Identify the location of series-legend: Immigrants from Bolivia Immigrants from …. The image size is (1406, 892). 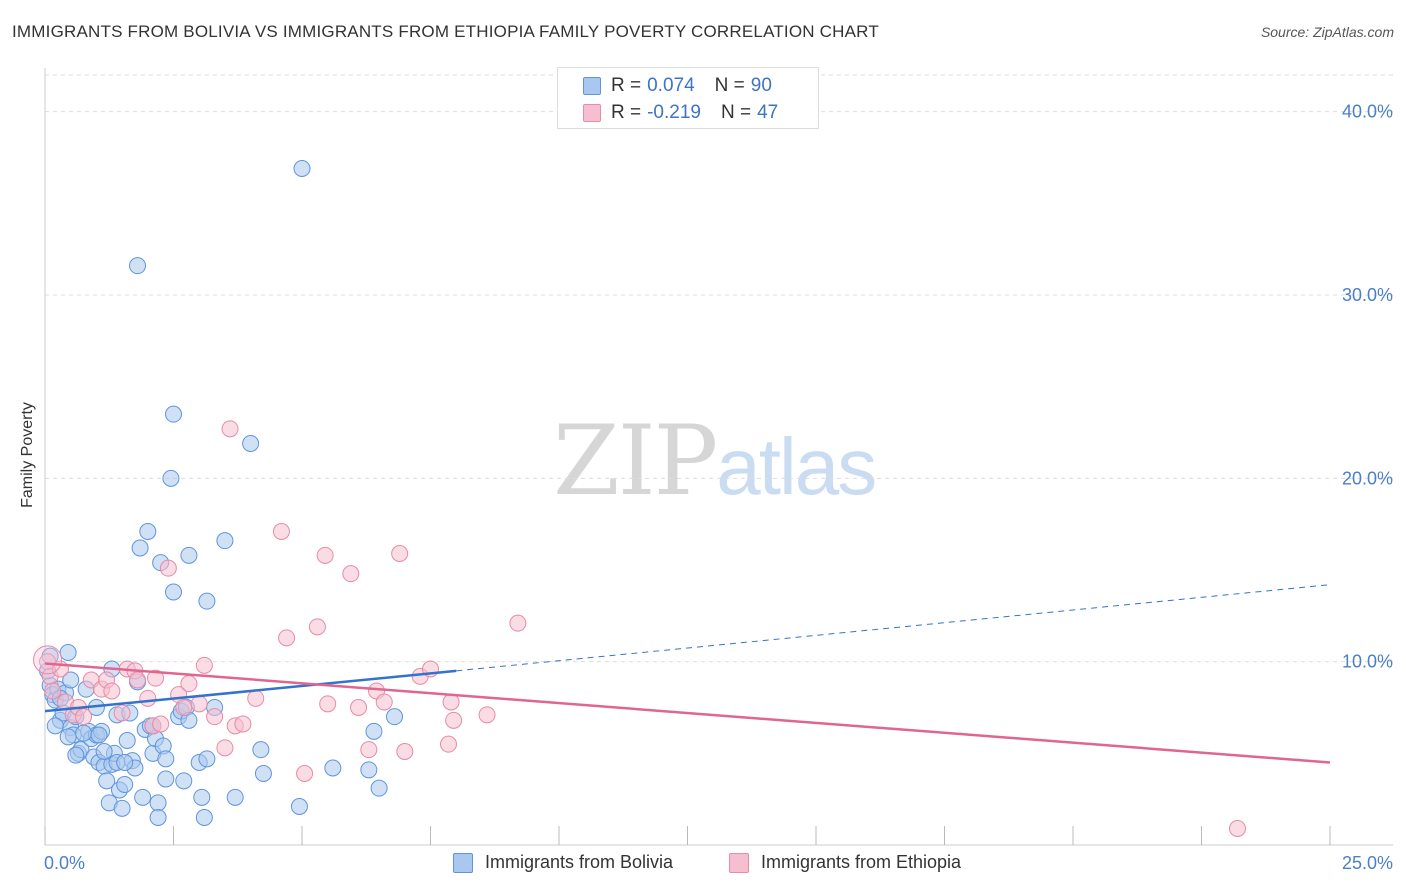
(703, 865).